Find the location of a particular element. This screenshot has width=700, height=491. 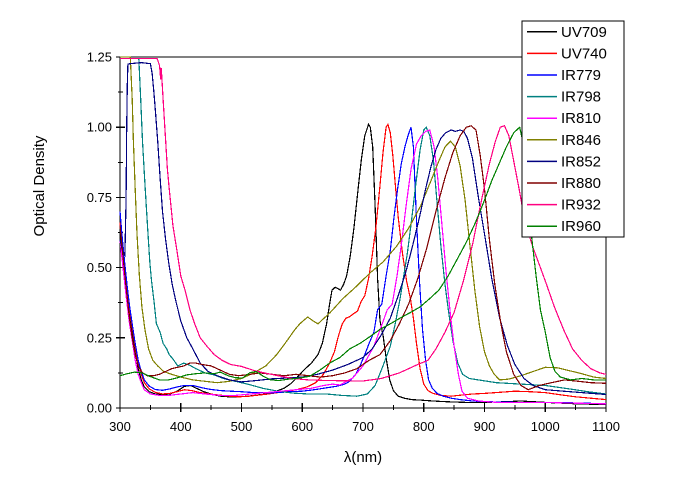

legend-label: UV740 is located at coordinates (584, 53).